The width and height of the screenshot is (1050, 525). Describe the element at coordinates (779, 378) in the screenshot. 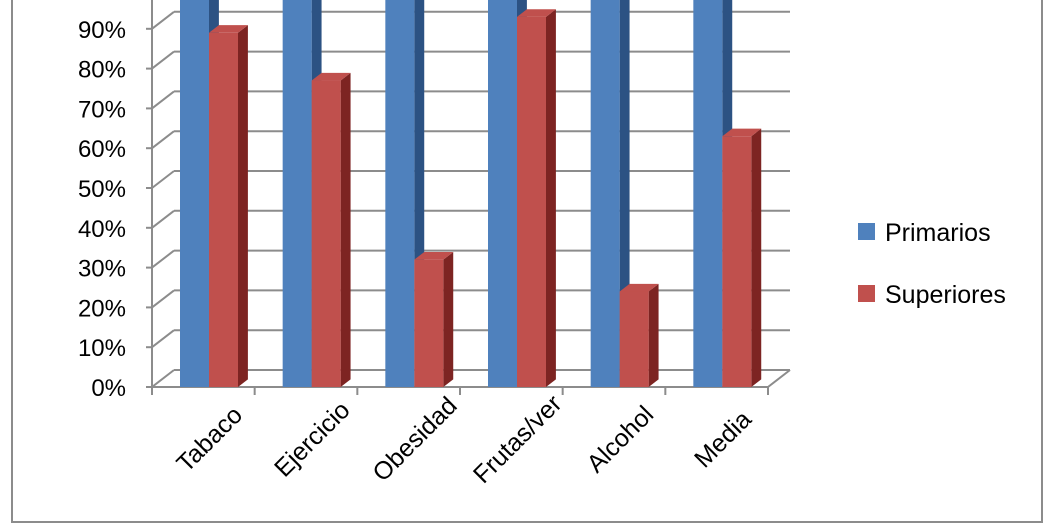

I see `floor-right-edge` at that location.